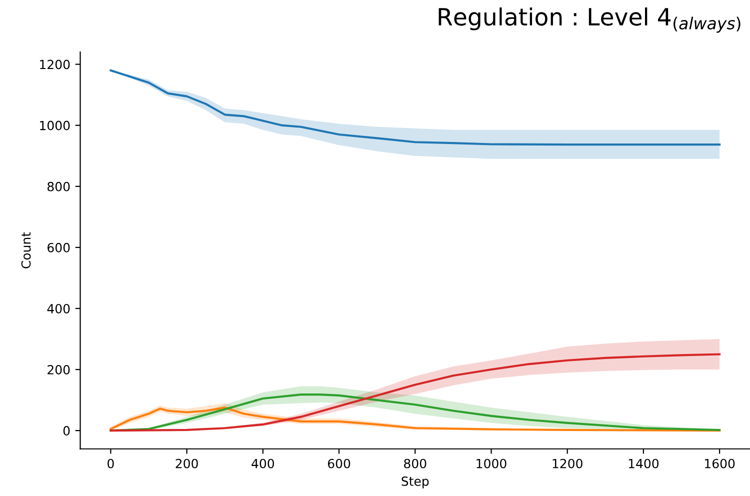 The image size is (750, 496). I want to click on x-tick-label: 1000, so click(491, 463).